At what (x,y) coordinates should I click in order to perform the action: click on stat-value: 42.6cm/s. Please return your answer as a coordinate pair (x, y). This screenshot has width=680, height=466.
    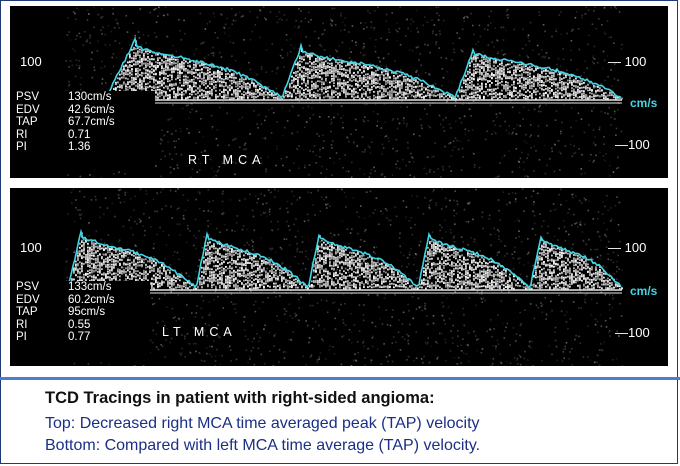
    Looking at the image, I should click on (91, 109).